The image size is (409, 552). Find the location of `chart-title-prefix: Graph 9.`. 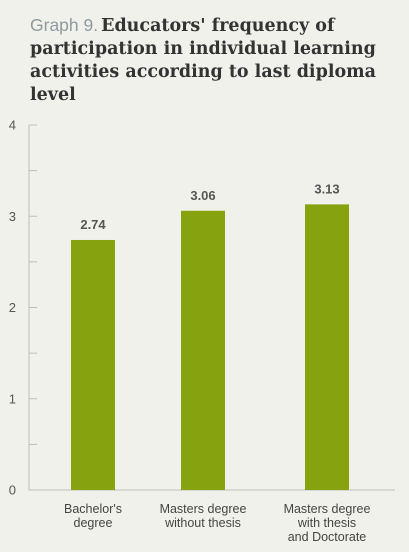

chart-title-prefix: Graph 9. is located at coordinates (64, 25).